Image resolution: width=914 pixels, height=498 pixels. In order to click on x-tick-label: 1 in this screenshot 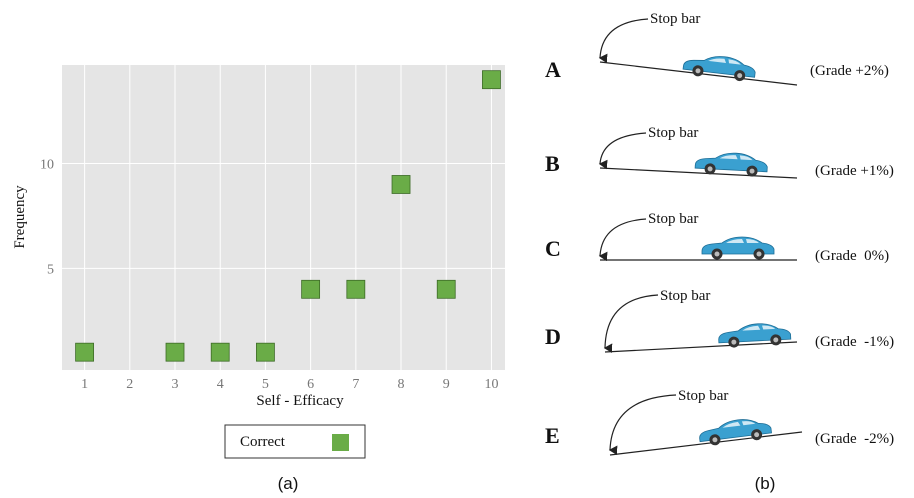, I will do `click(84, 384)`.